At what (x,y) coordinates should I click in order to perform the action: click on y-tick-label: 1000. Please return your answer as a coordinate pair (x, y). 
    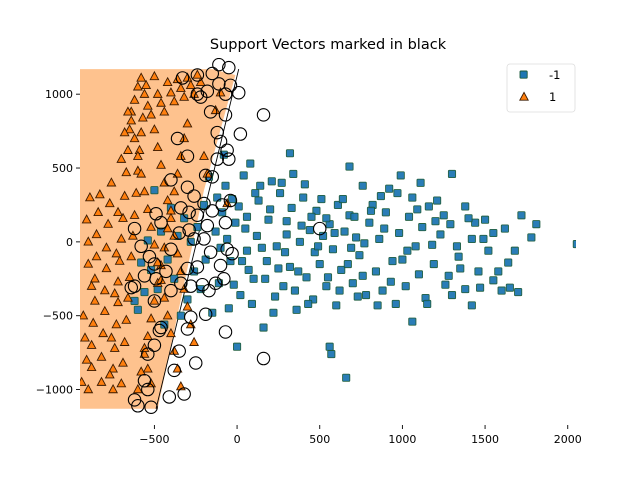
    Looking at the image, I should click on (59, 94).